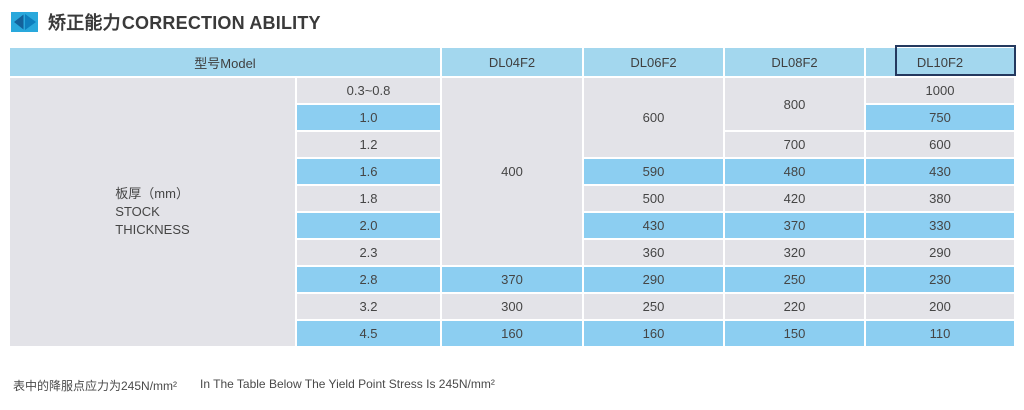 The height and width of the screenshot is (410, 1024). Describe the element at coordinates (512, 117) in the screenshot. I see `table-row: 1.0 750` at that location.